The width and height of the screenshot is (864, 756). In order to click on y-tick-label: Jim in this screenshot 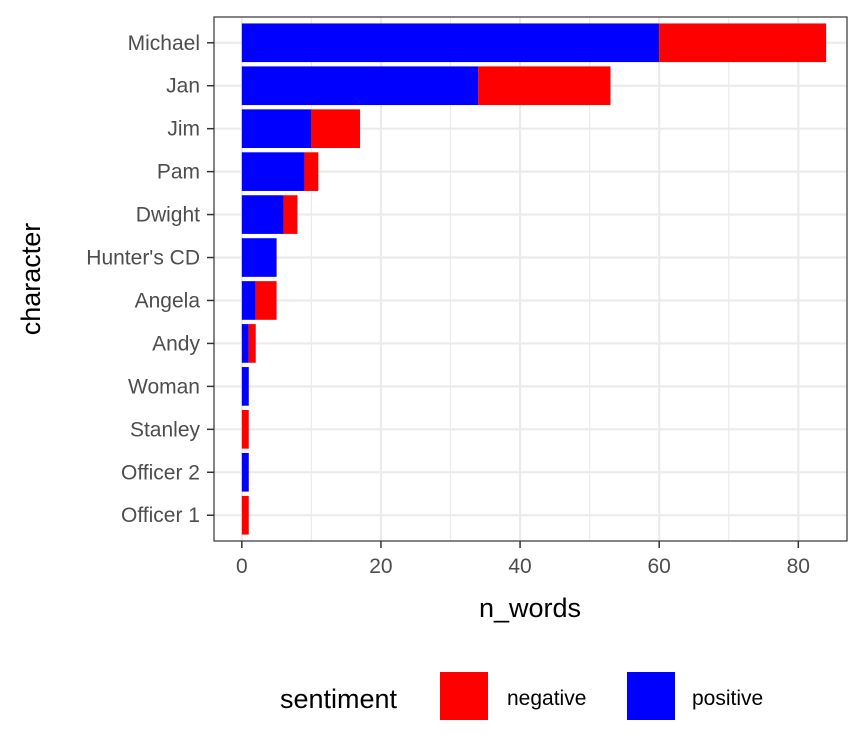, I will do `click(183, 129)`.